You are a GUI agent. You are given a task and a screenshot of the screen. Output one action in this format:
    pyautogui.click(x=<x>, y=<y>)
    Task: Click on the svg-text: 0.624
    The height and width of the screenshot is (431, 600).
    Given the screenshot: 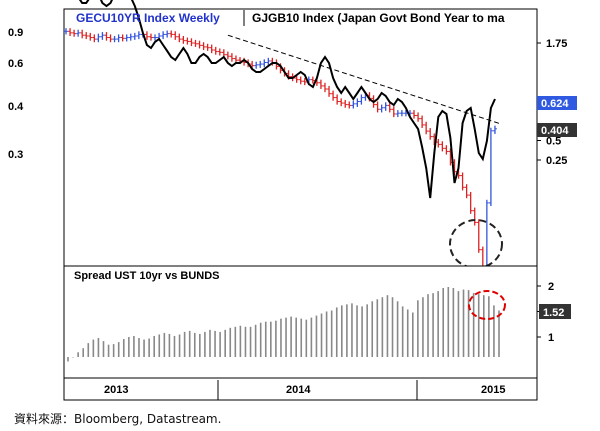 What is the action you would take?
    pyautogui.click(x=555, y=104)
    